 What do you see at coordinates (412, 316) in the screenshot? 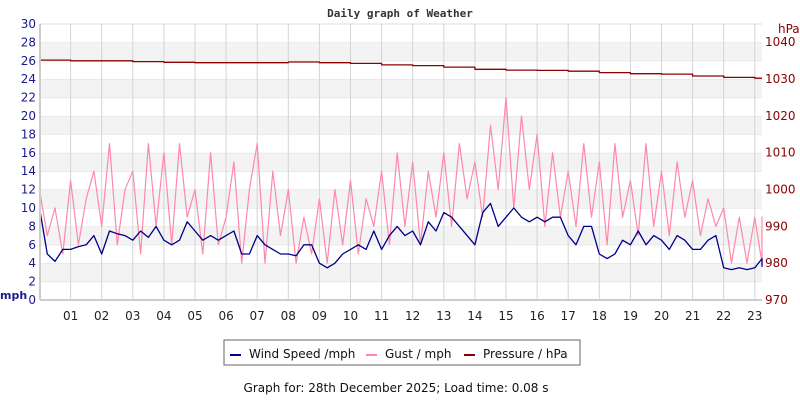
I see `x-tick-label: 12` at bounding box center [412, 316].